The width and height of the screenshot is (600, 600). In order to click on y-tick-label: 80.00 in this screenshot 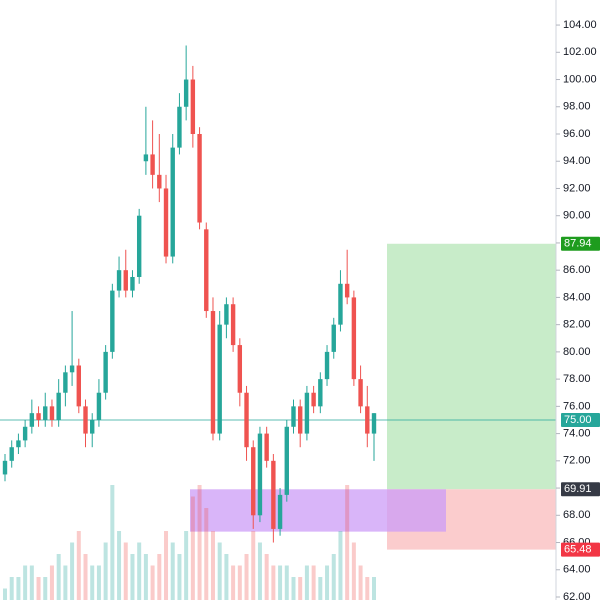, I will do `click(577, 352)`.